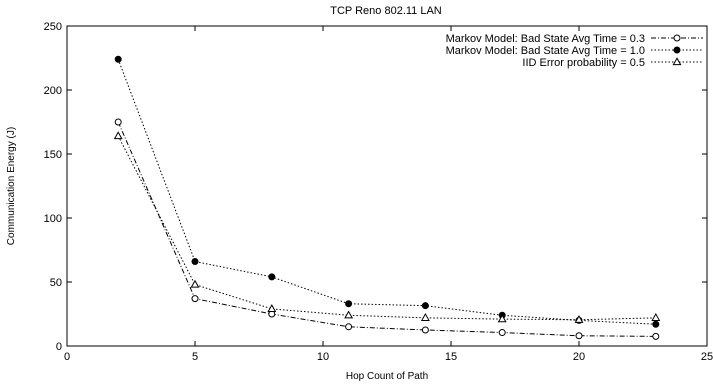  Describe the element at coordinates (387, 376) in the screenshot. I see `x-axis-label: Hop Count of Path` at that location.